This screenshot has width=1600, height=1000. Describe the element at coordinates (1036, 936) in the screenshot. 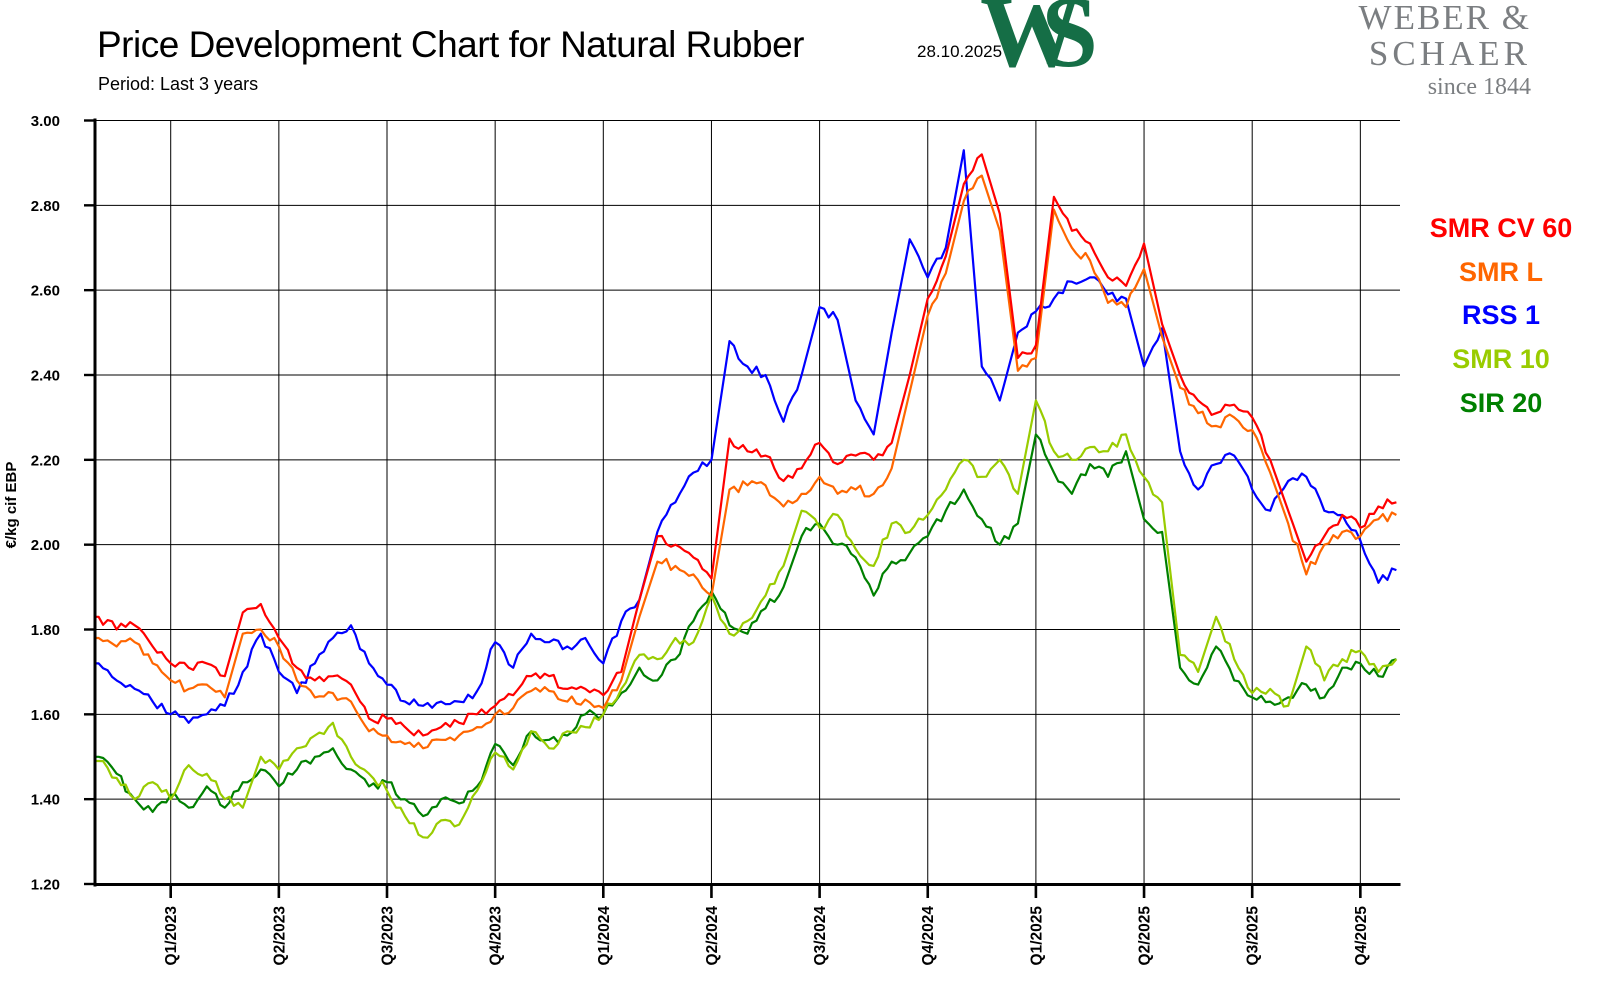

I see `x-tick-label: Q1/2025` at that location.